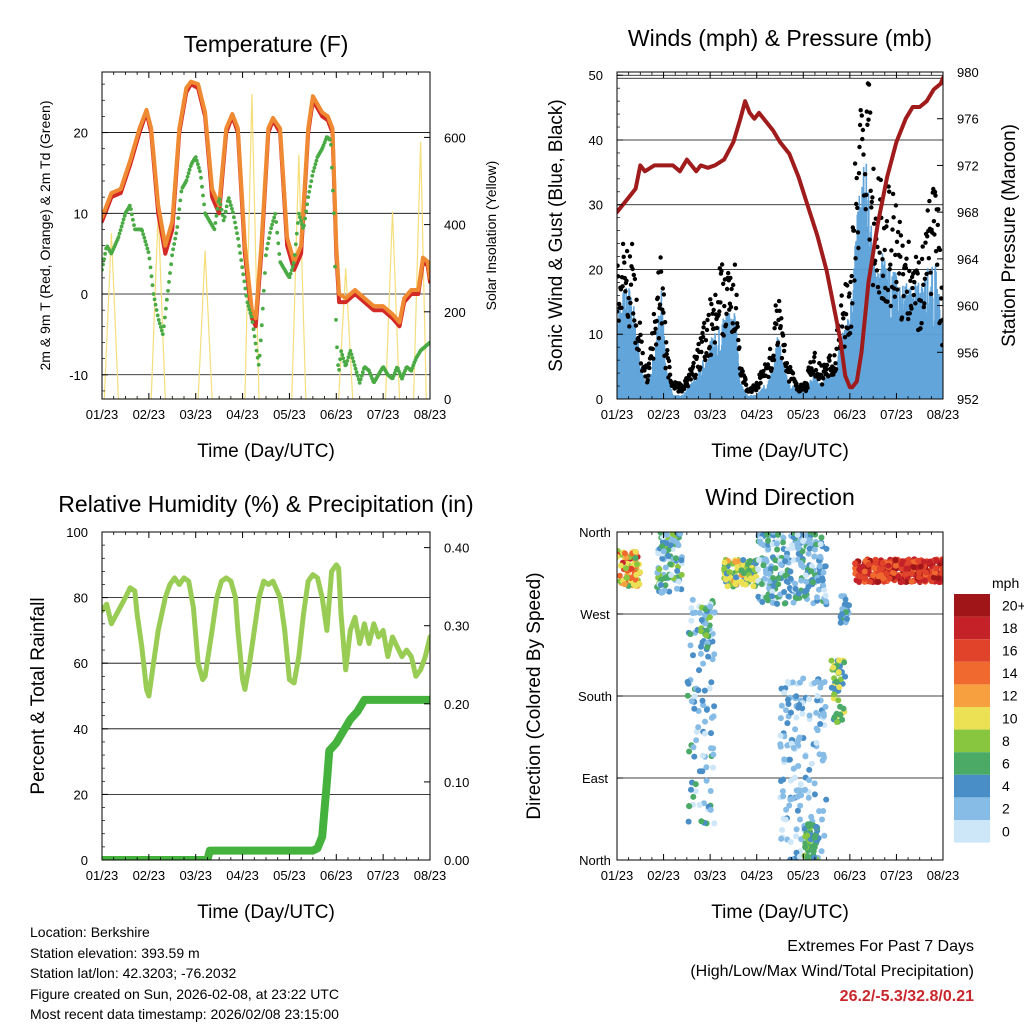 This screenshot has width=1024, height=1025. I want to click on y-tick-label: 0, so click(599, 399).